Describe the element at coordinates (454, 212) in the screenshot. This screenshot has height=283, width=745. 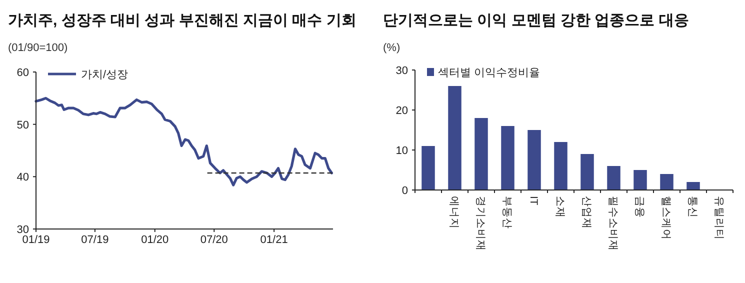
I see `x-tick-label: 에너지` at that location.